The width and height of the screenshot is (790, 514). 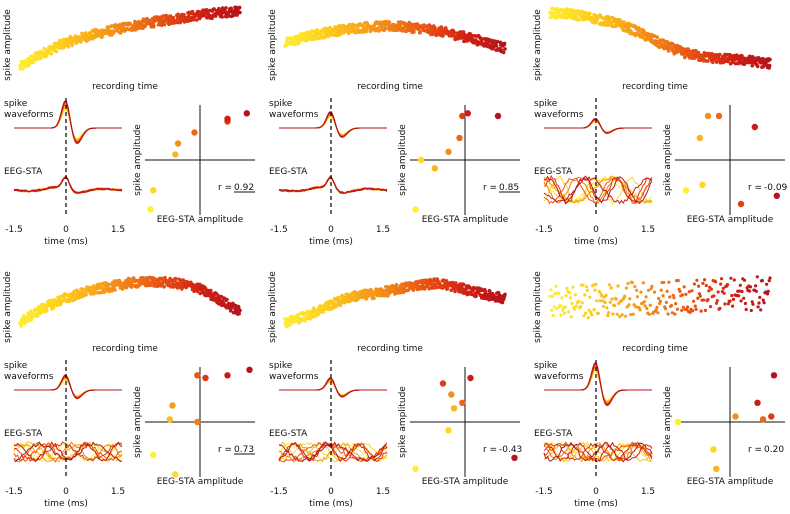 What do you see at coordinates (652, 49) in the screenshot?
I see `amplitude-time-plot: spike amplitude recording time` at bounding box center [652, 49].